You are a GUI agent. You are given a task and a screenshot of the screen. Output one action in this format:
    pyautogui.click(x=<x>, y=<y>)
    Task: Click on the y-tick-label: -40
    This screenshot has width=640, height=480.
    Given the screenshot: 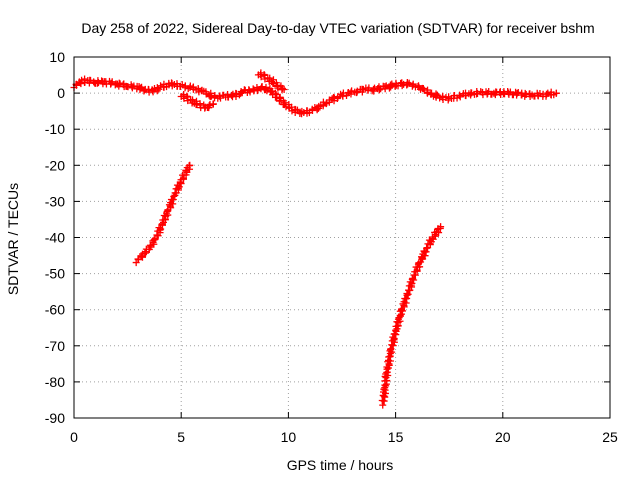 What is the action you would take?
    pyautogui.click(x=55, y=238)
    